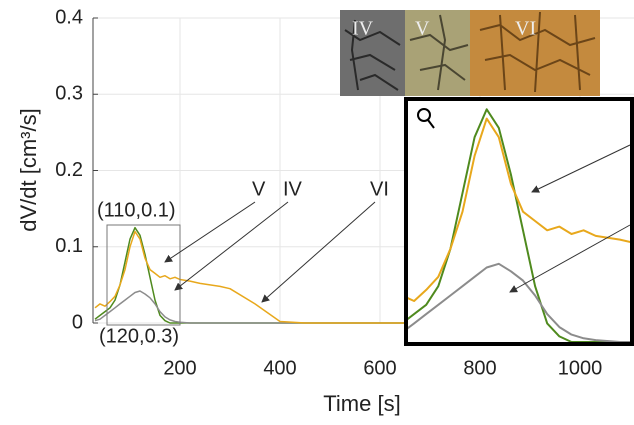  I want to click on y-tick-label: 0.2, so click(69, 170).